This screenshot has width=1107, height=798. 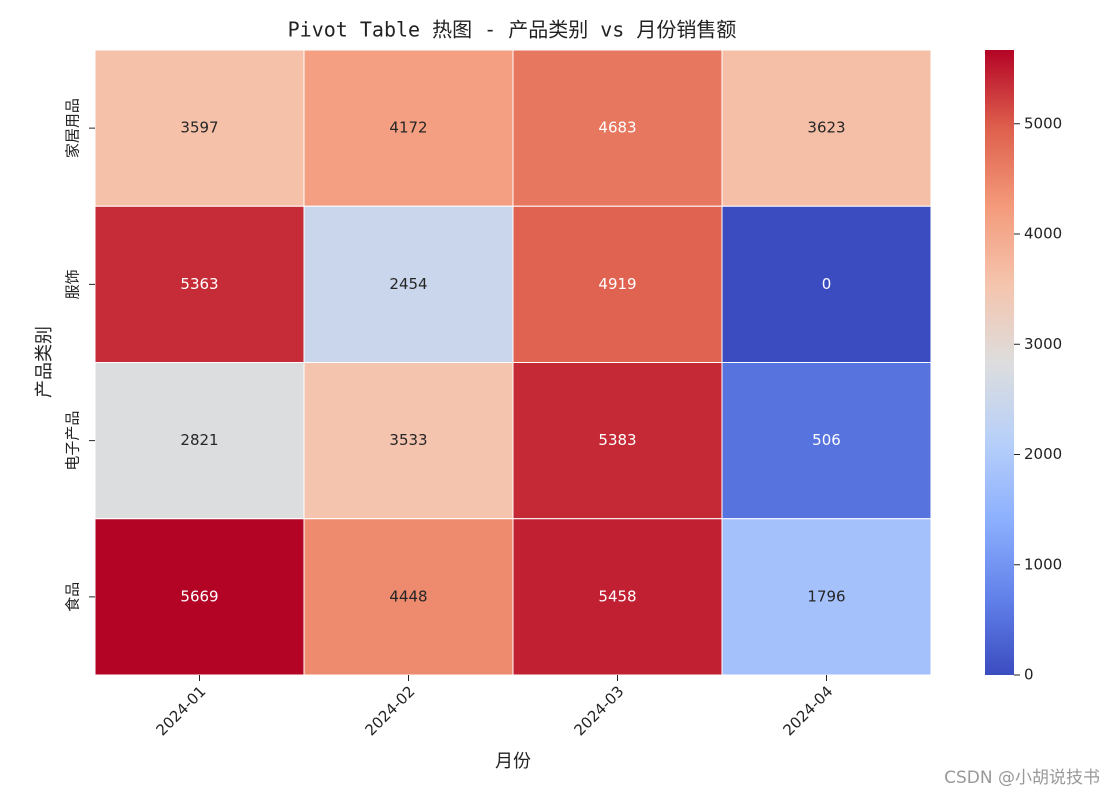 I want to click on chart-title: Pivot Table 热图 - 产品类别 vs 月份销售额, so click(x=512, y=30).